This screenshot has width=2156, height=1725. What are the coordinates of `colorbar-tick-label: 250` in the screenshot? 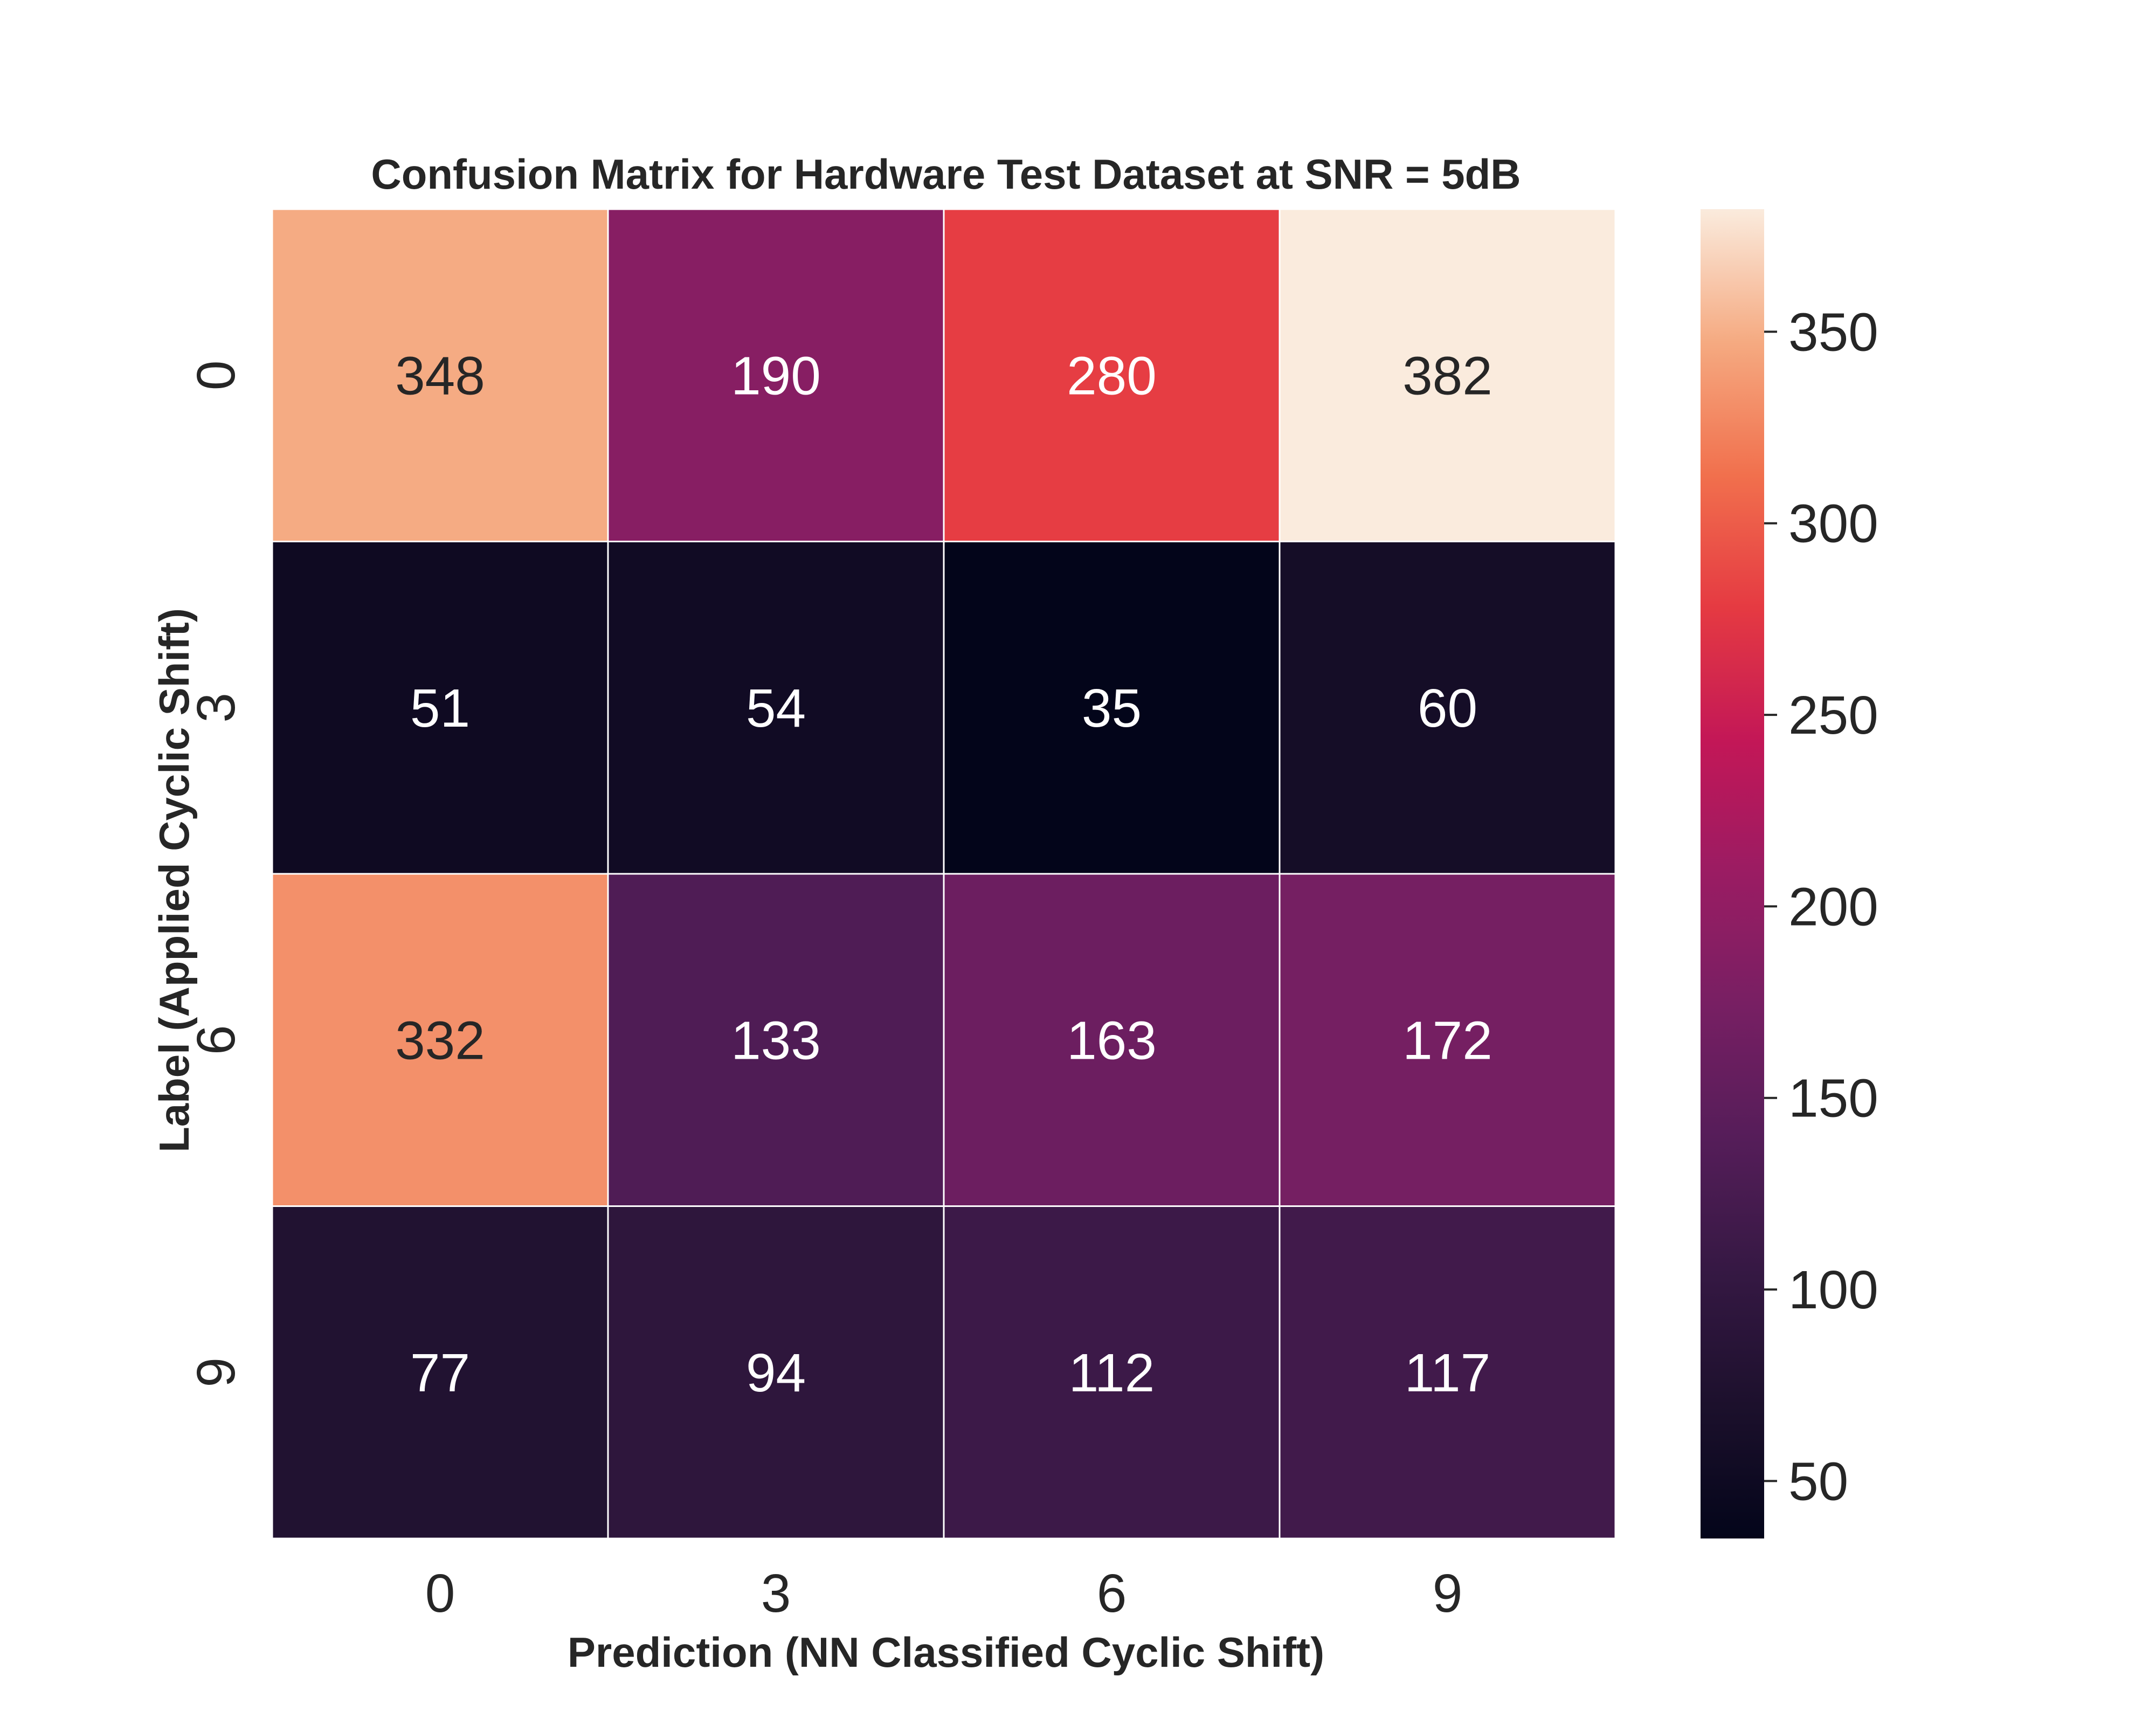 It's located at (1833, 715).